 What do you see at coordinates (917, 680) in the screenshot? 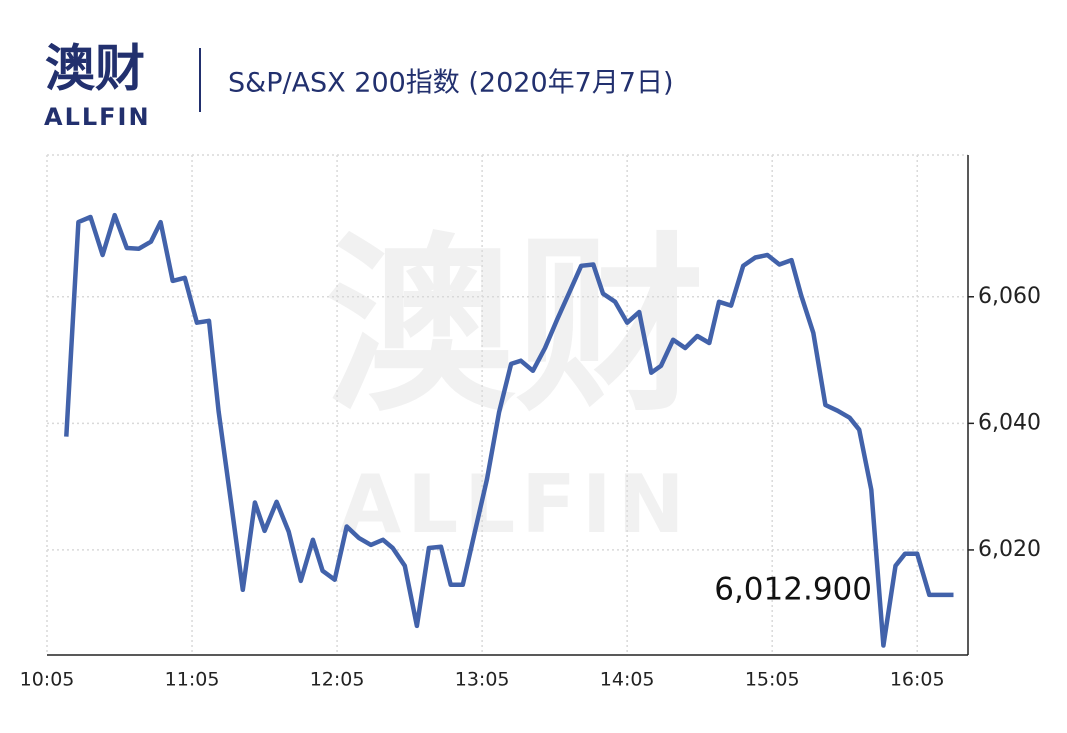
I see `x-tick-label: 16:05` at bounding box center [917, 680].